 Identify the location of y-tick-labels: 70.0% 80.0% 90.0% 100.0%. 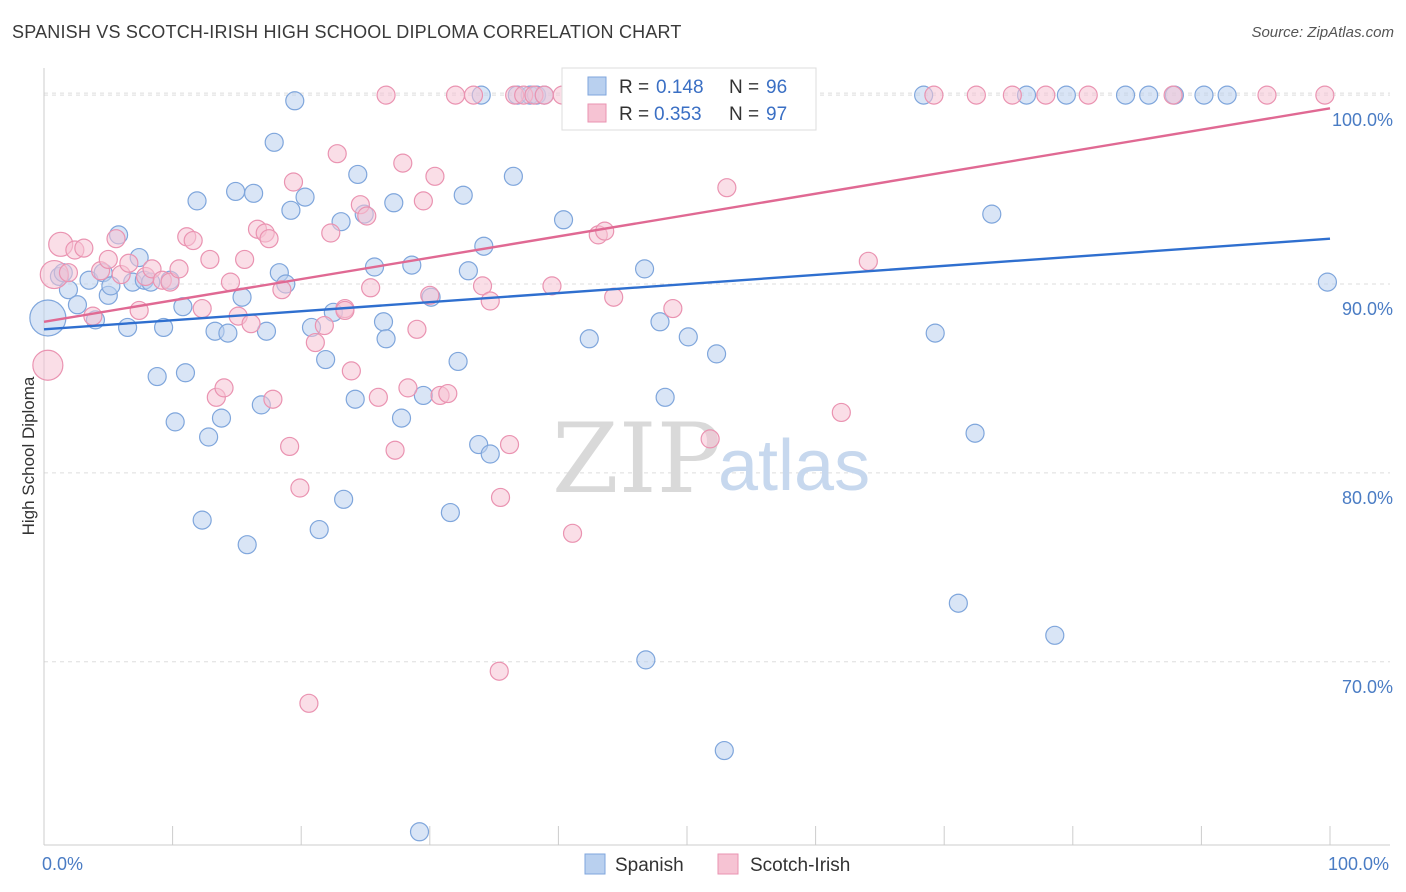
(1362, 403).